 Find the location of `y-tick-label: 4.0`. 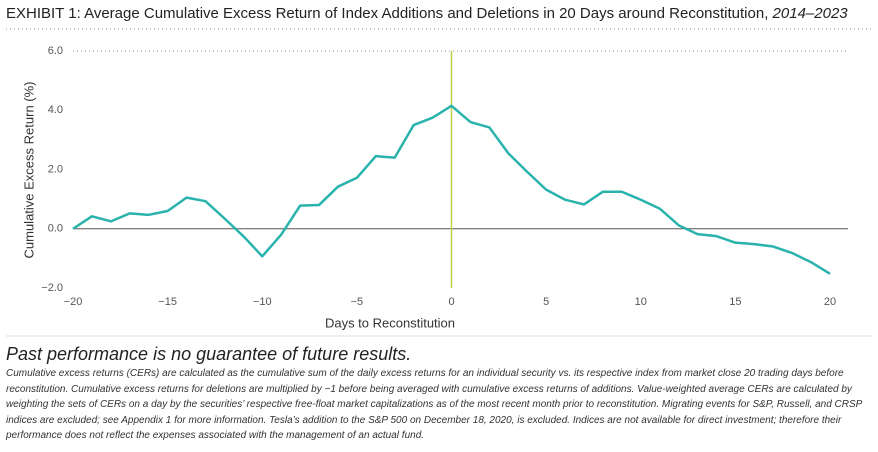

y-tick-label: 4.0 is located at coordinates (55, 110).